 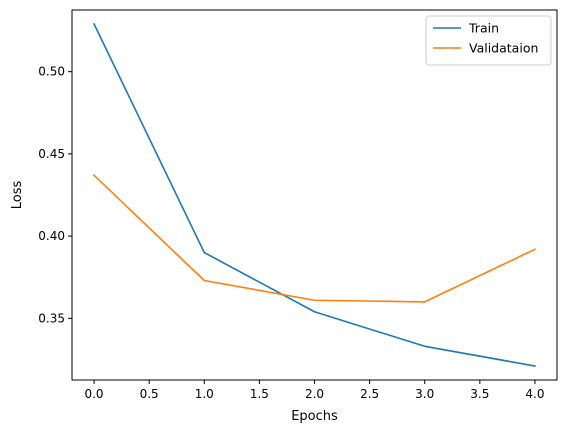 What do you see at coordinates (55, 195) in the screenshot?
I see `y-axis: 0.35 0.40 0.45 0.50` at bounding box center [55, 195].